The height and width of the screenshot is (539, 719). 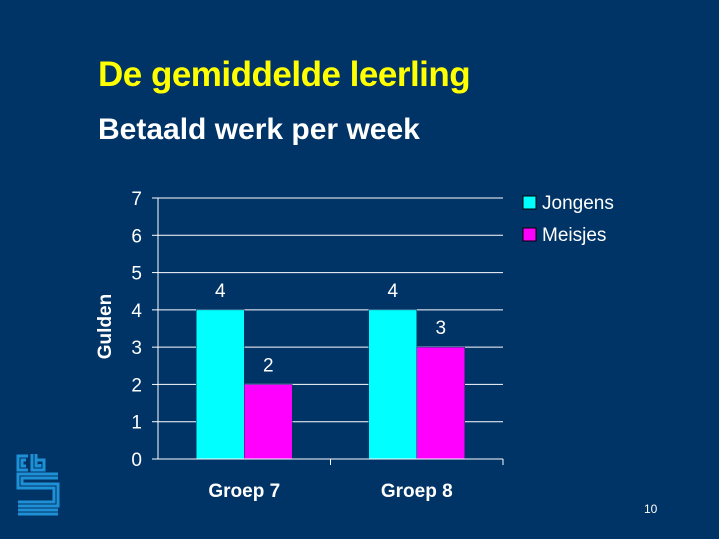 I want to click on y-tick-label: 1, so click(x=136, y=423).